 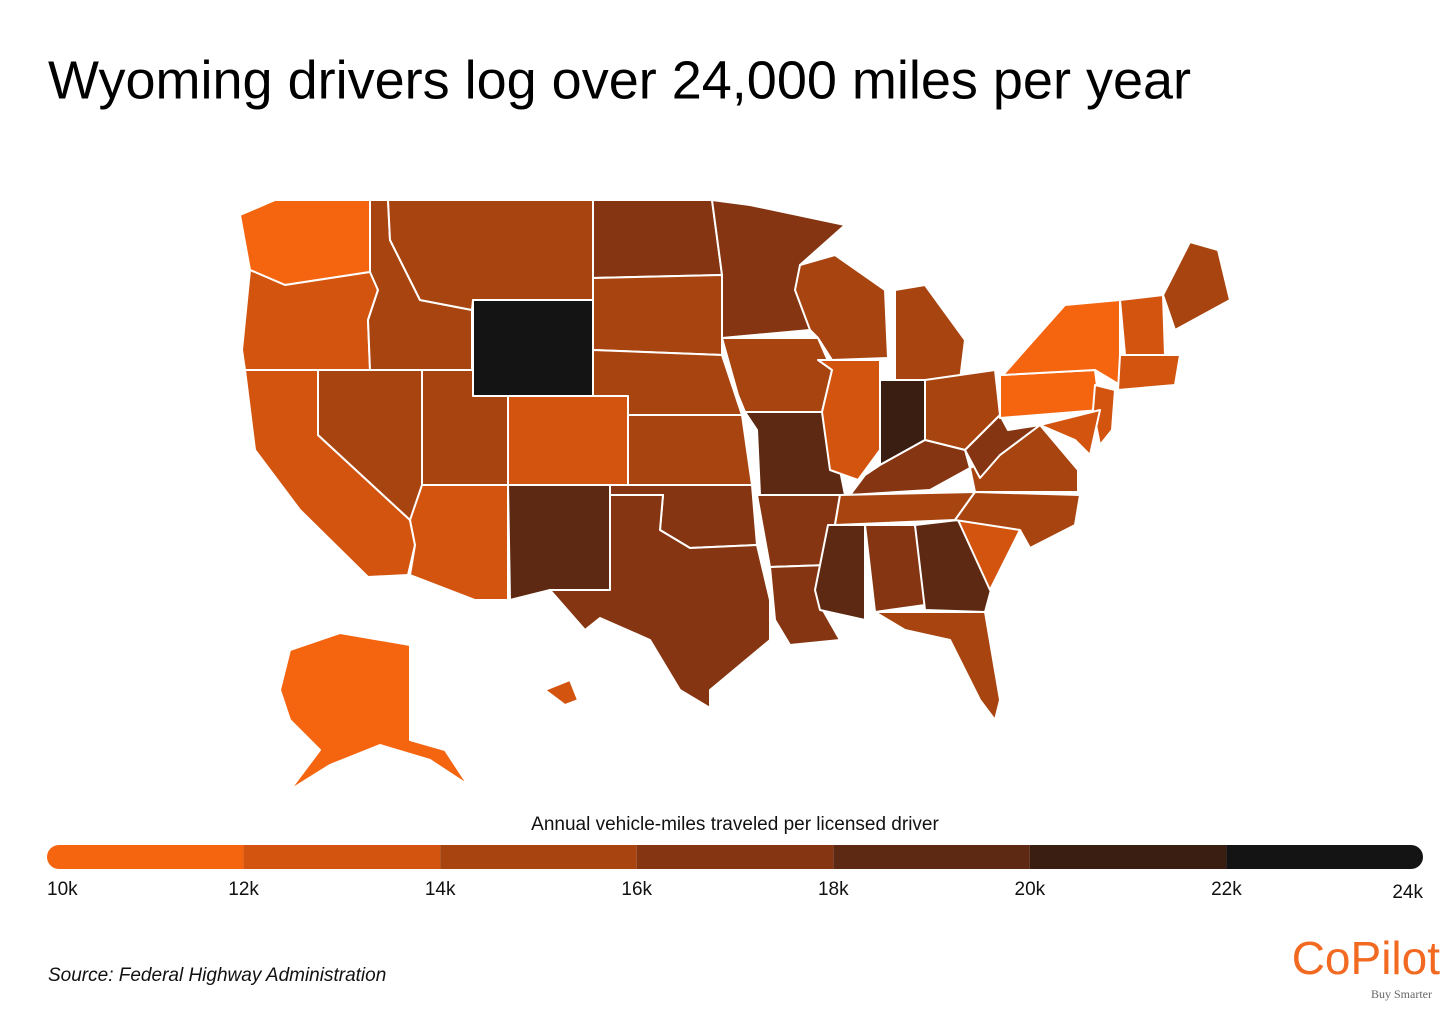 What do you see at coordinates (62, 889) in the screenshot?
I see `legend-tick-label: 10k` at bounding box center [62, 889].